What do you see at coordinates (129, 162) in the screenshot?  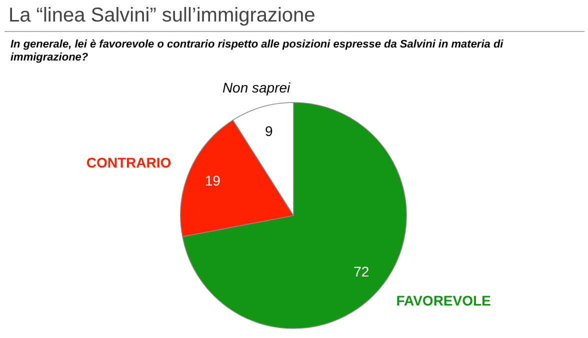 I see `slice-label: CONTRARIO` at bounding box center [129, 162].